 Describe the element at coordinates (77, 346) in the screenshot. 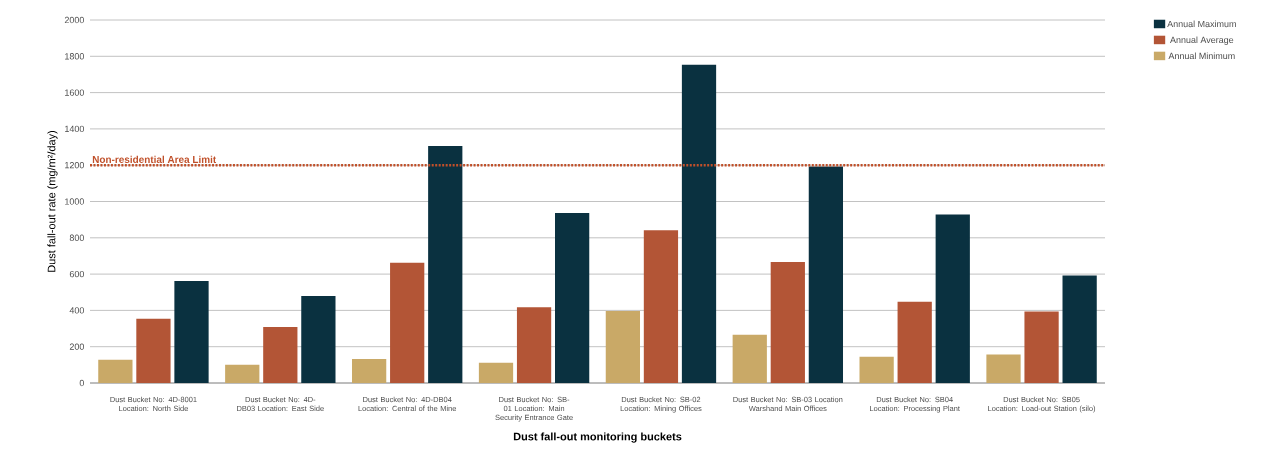

I see `y-tick-label: 200` at that location.